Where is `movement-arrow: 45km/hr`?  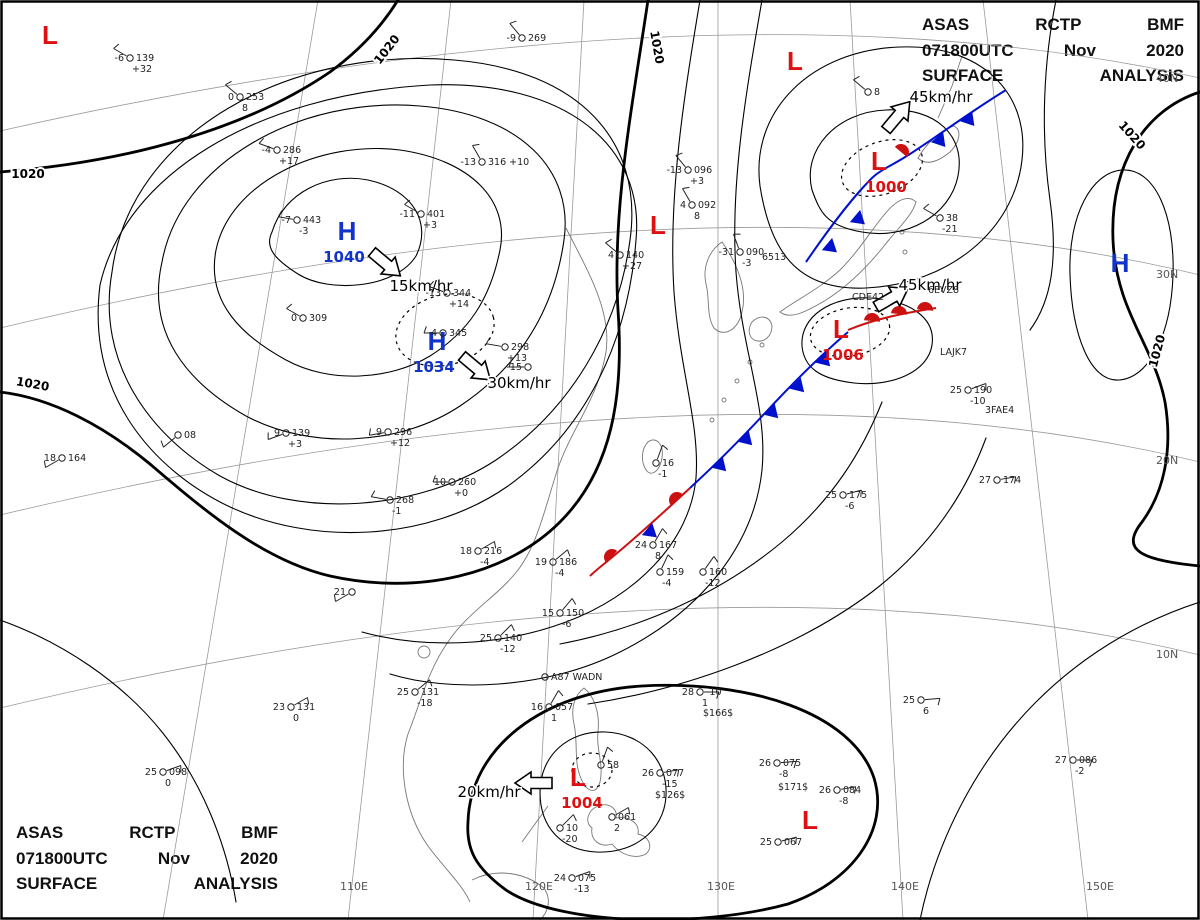
movement-arrow: 45km/hr is located at coordinates (927, 111).